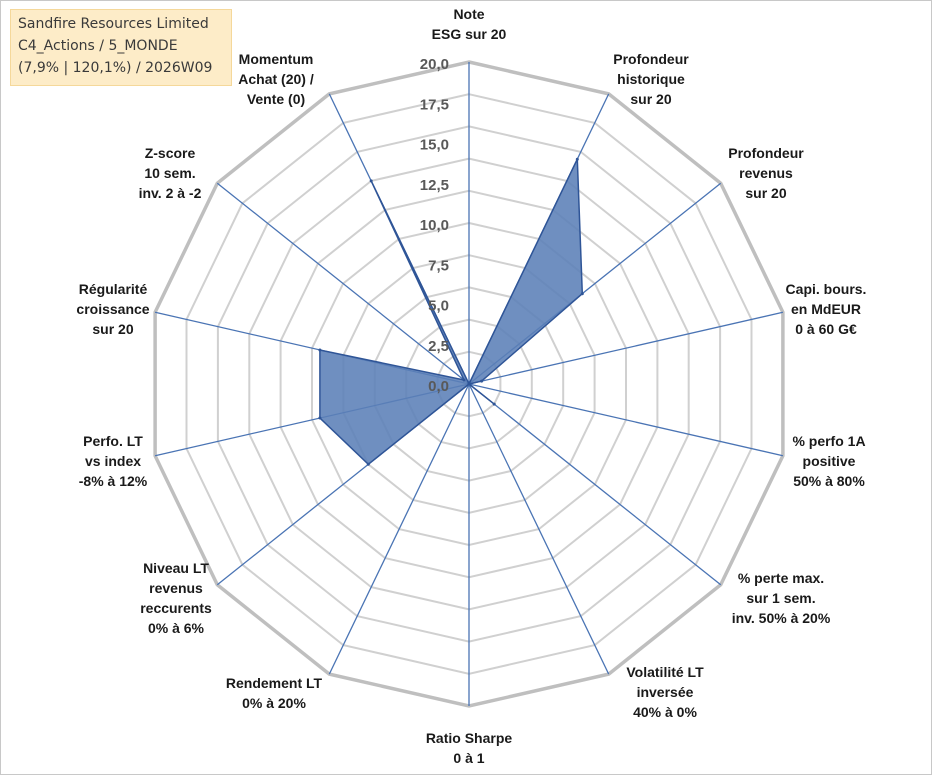 This screenshot has height=776, width=933. I want to click on axis-label-line: Perfo. LT, so click(113, 441).